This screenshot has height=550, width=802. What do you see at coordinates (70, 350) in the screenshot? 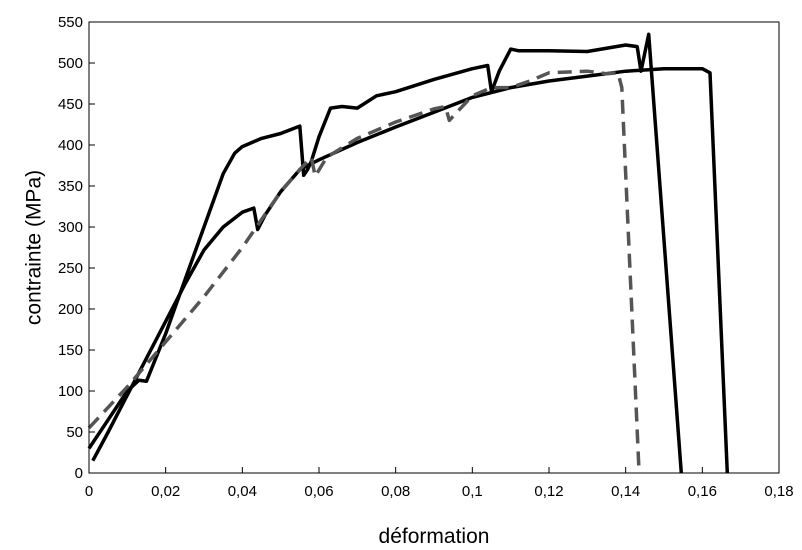
I see `y-tick-label: 150` at bounding box center [70, 350].